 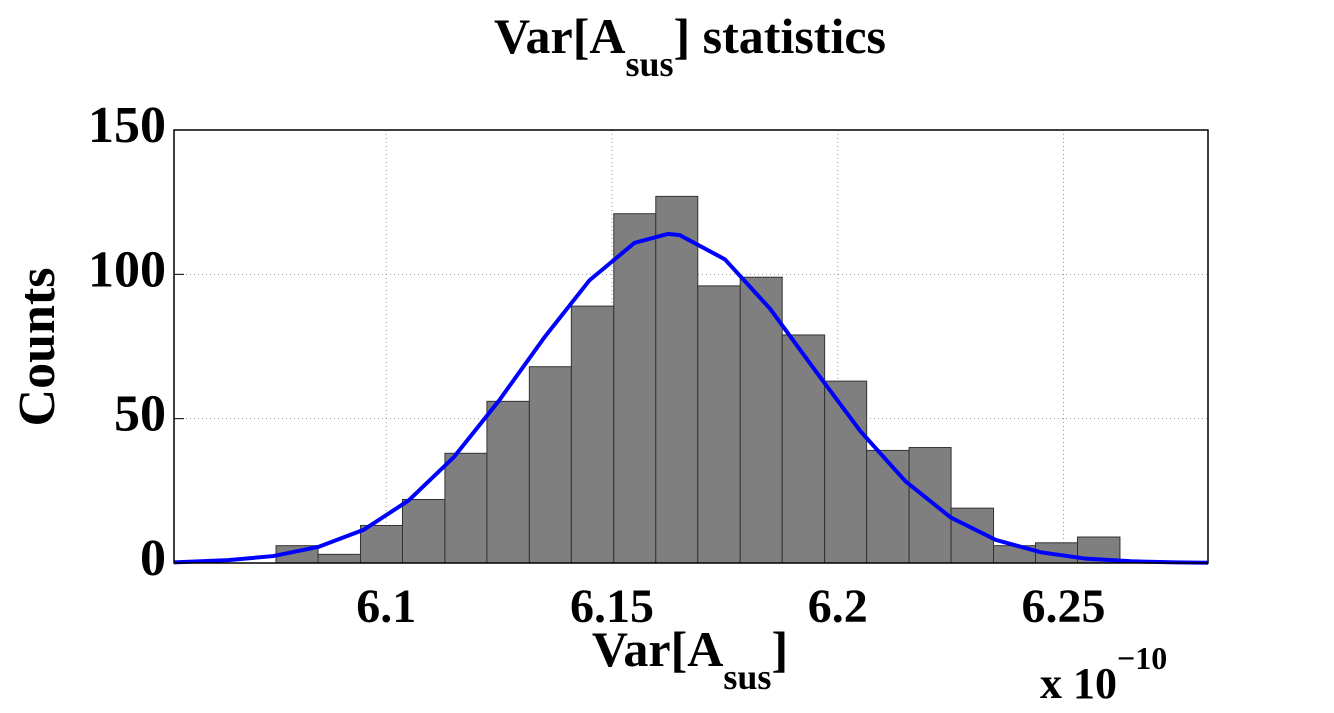 I want to click on x-tick-label: 6.2, so click(x=838, y=606).